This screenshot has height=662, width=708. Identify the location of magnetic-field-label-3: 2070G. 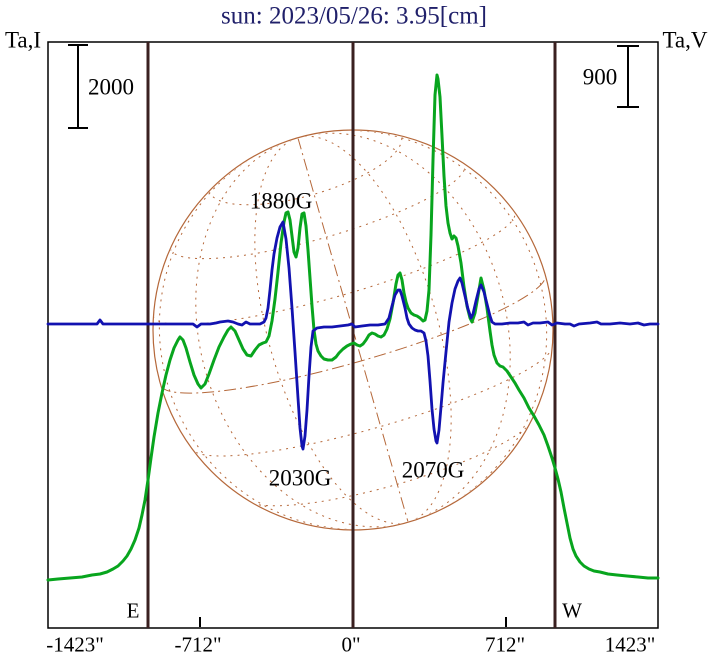
(433, 470).